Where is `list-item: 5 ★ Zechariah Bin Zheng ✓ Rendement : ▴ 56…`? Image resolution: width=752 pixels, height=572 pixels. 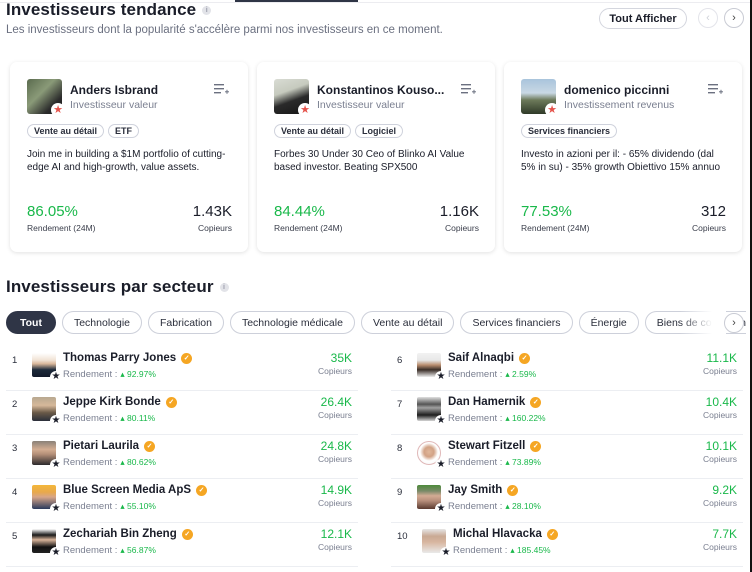 list-item: 5 ★ Zechariah Bin Zheng ✓ Rendement : ▴ 56… is located at coordinates (182, 545).